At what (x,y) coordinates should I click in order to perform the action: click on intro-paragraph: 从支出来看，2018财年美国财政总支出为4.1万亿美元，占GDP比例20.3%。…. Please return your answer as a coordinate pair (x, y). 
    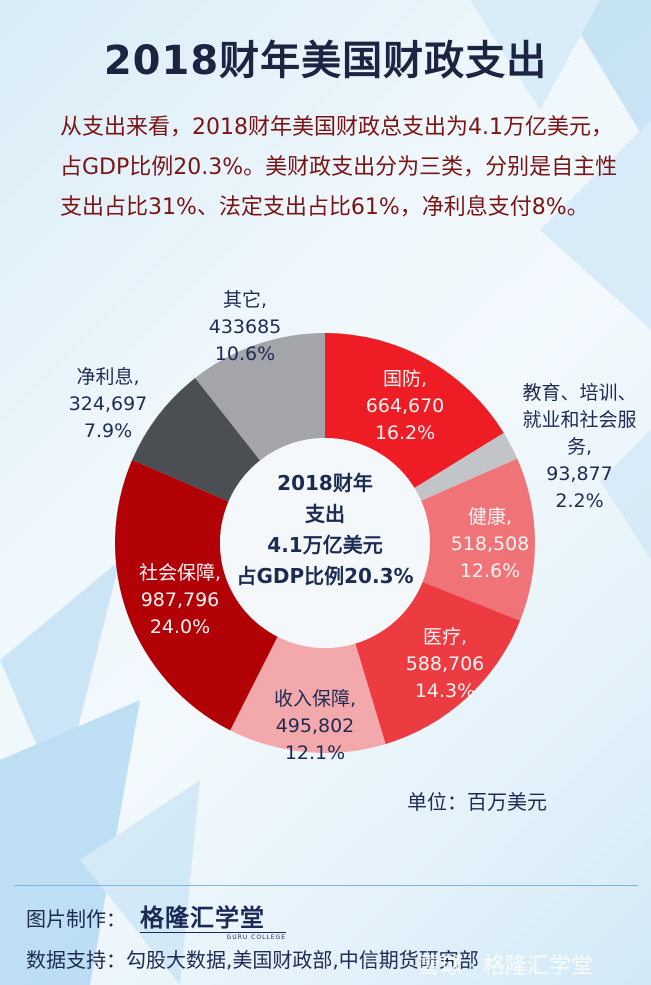
    Looking at the image, I should click on (339, 167).